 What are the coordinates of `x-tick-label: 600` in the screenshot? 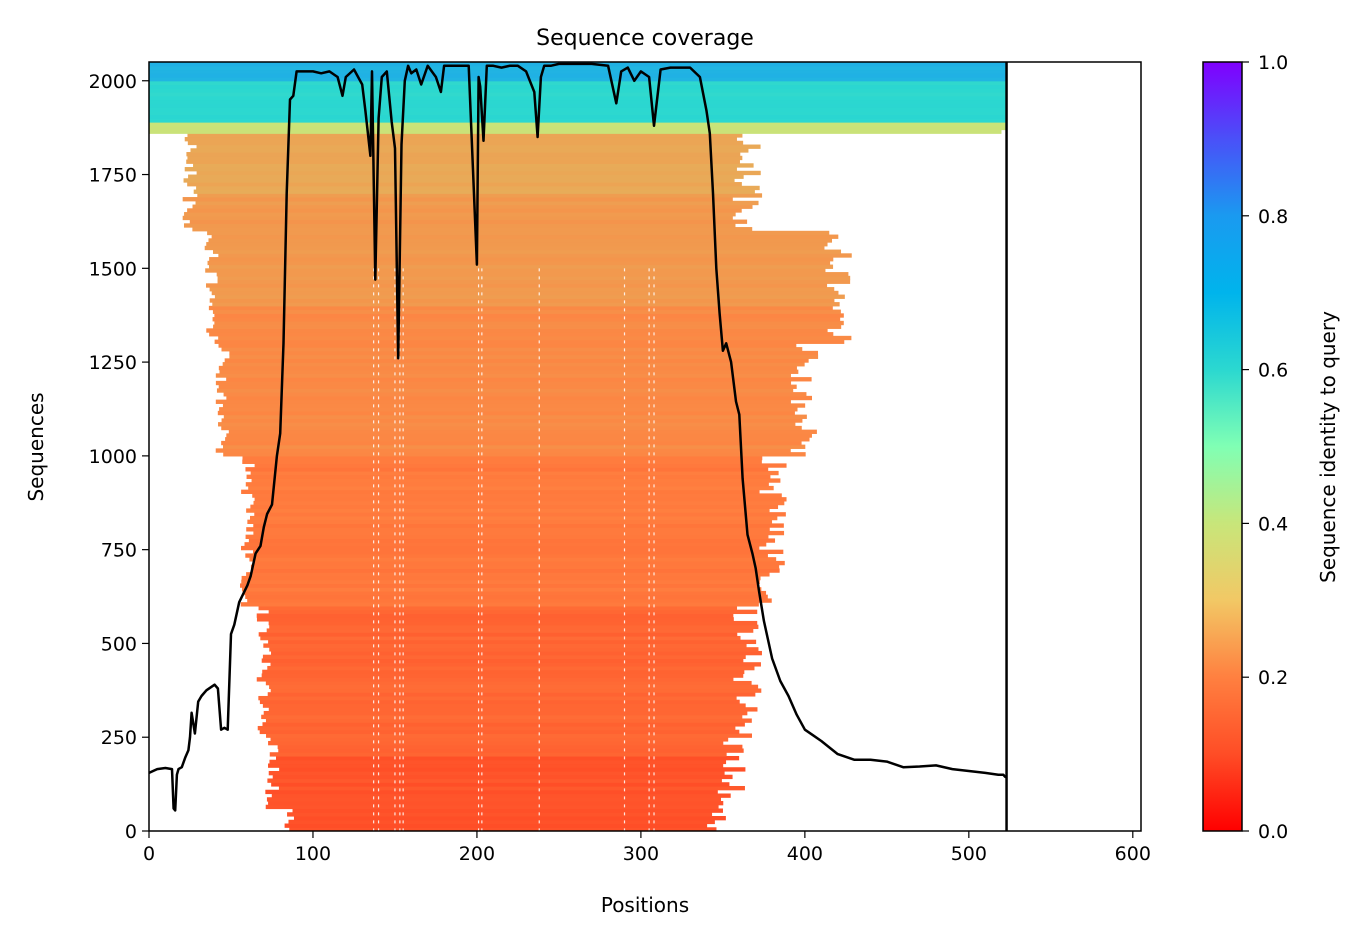 It's located at (1133, 854).